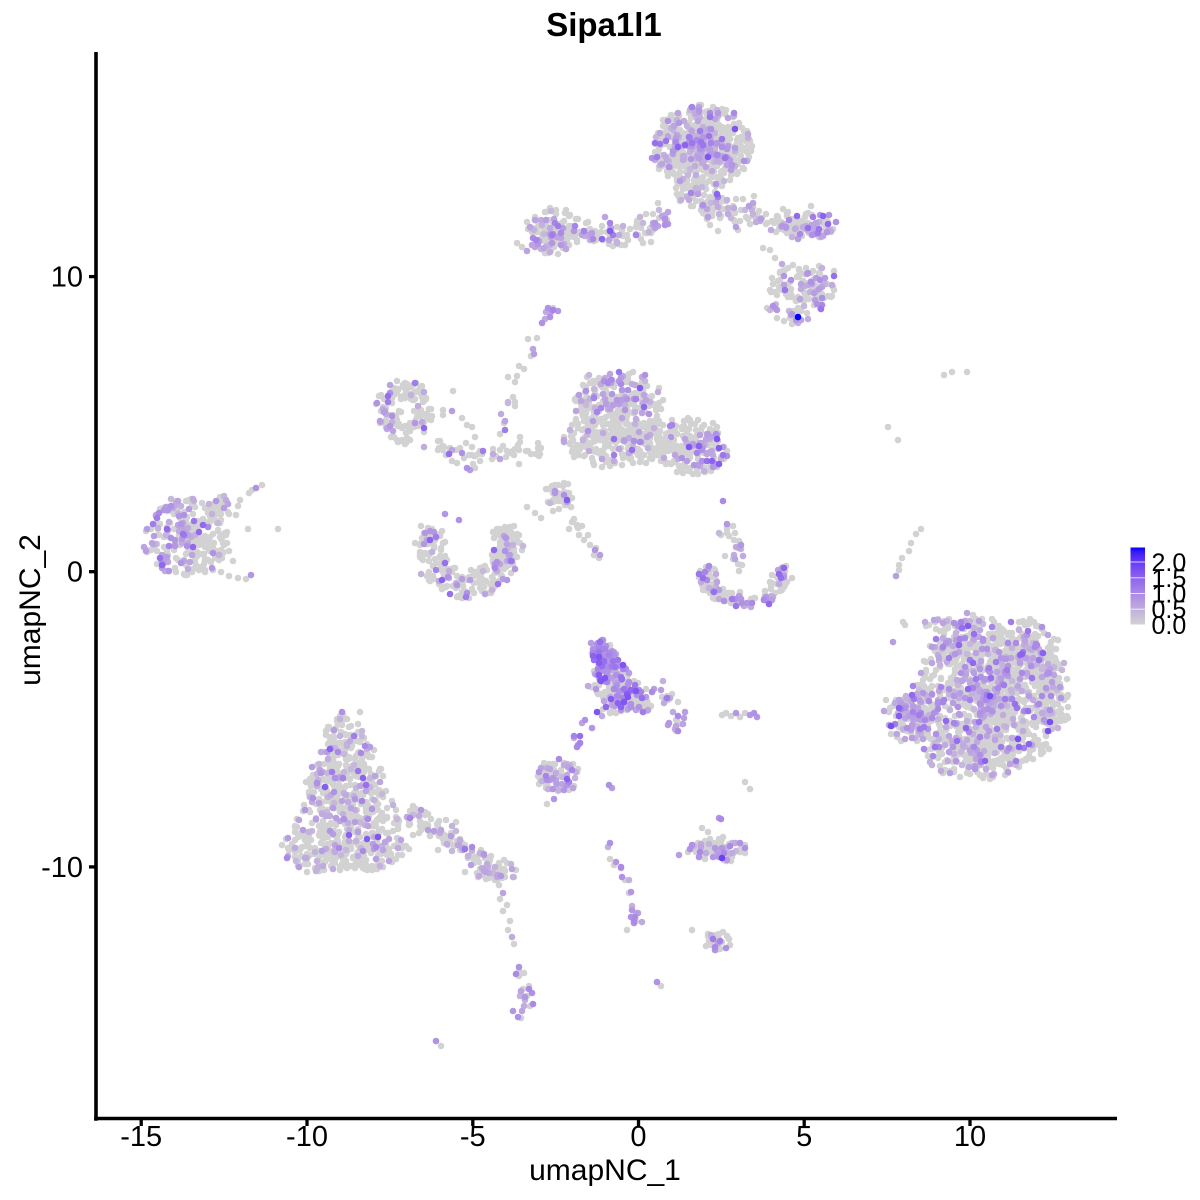  Describe the element at coordinates (141, 1137) in the screenshot. I see `svg-text: -15` at that location.